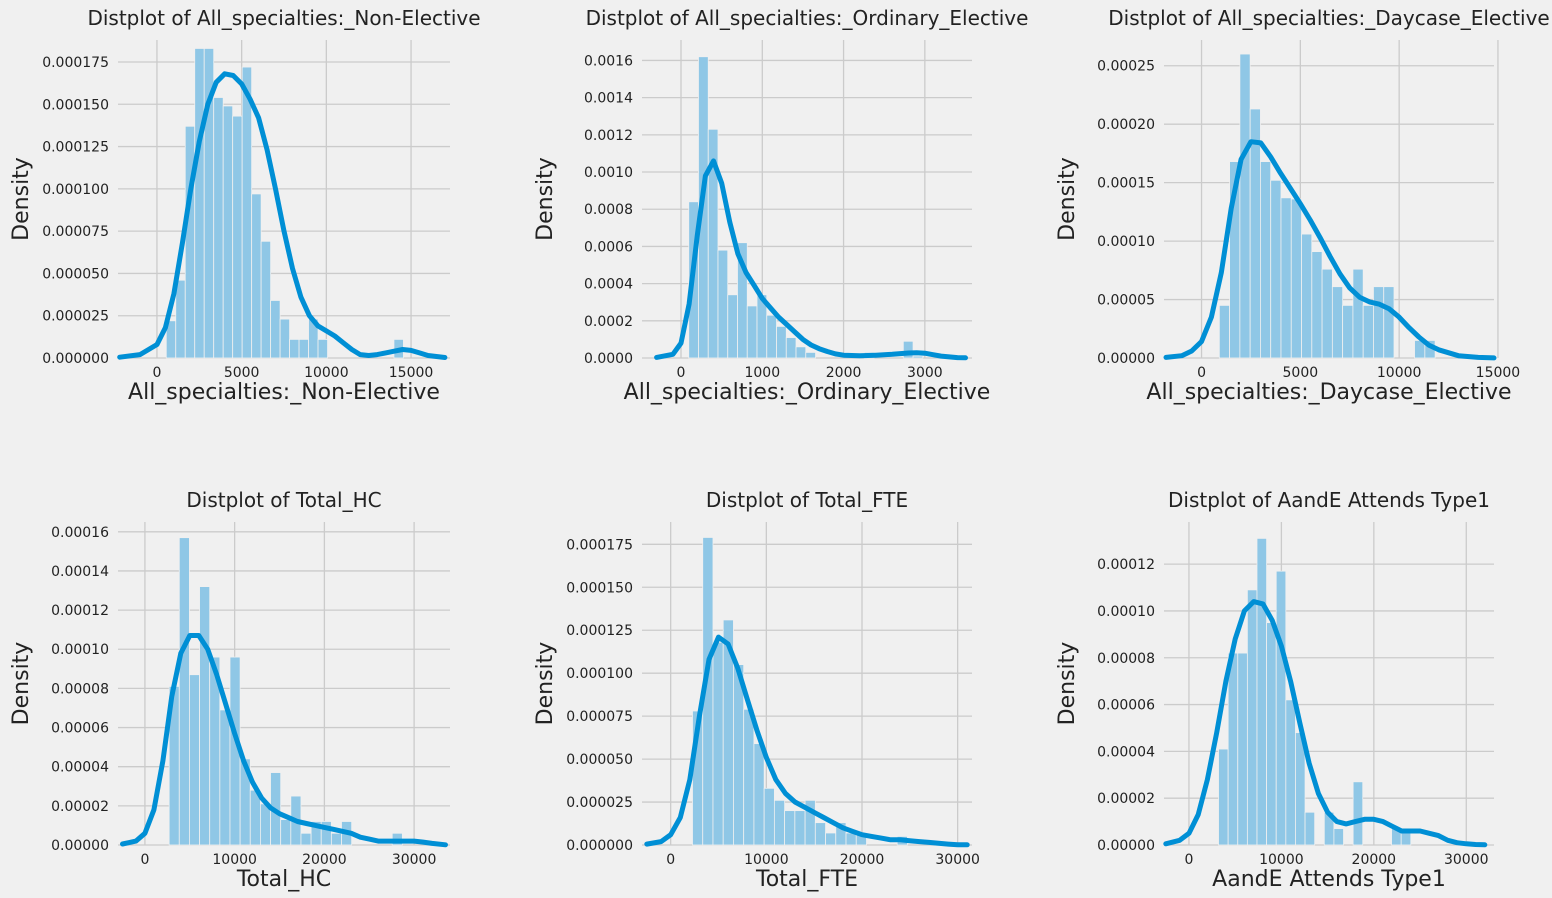 The width and height of the screenshot is (1552, 898). I want to click on y-tick-label: 0.0000, so click(608, 359).